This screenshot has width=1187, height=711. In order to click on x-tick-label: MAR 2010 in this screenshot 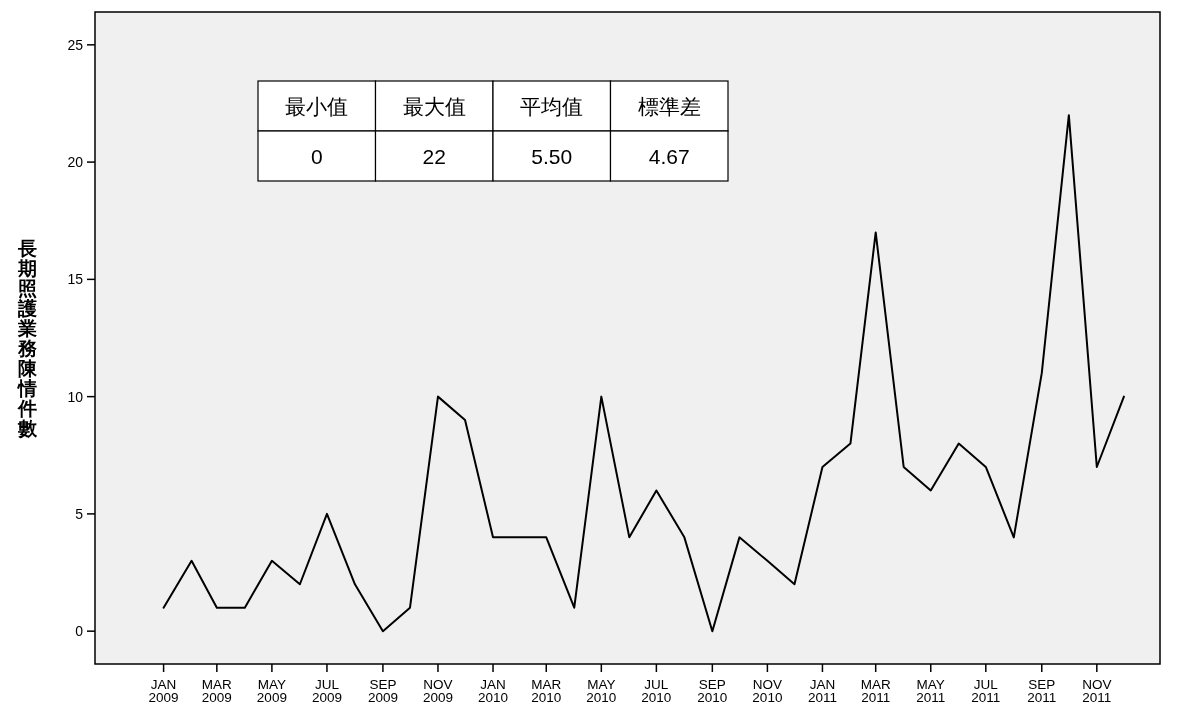, I will do `click(546, 691)`.